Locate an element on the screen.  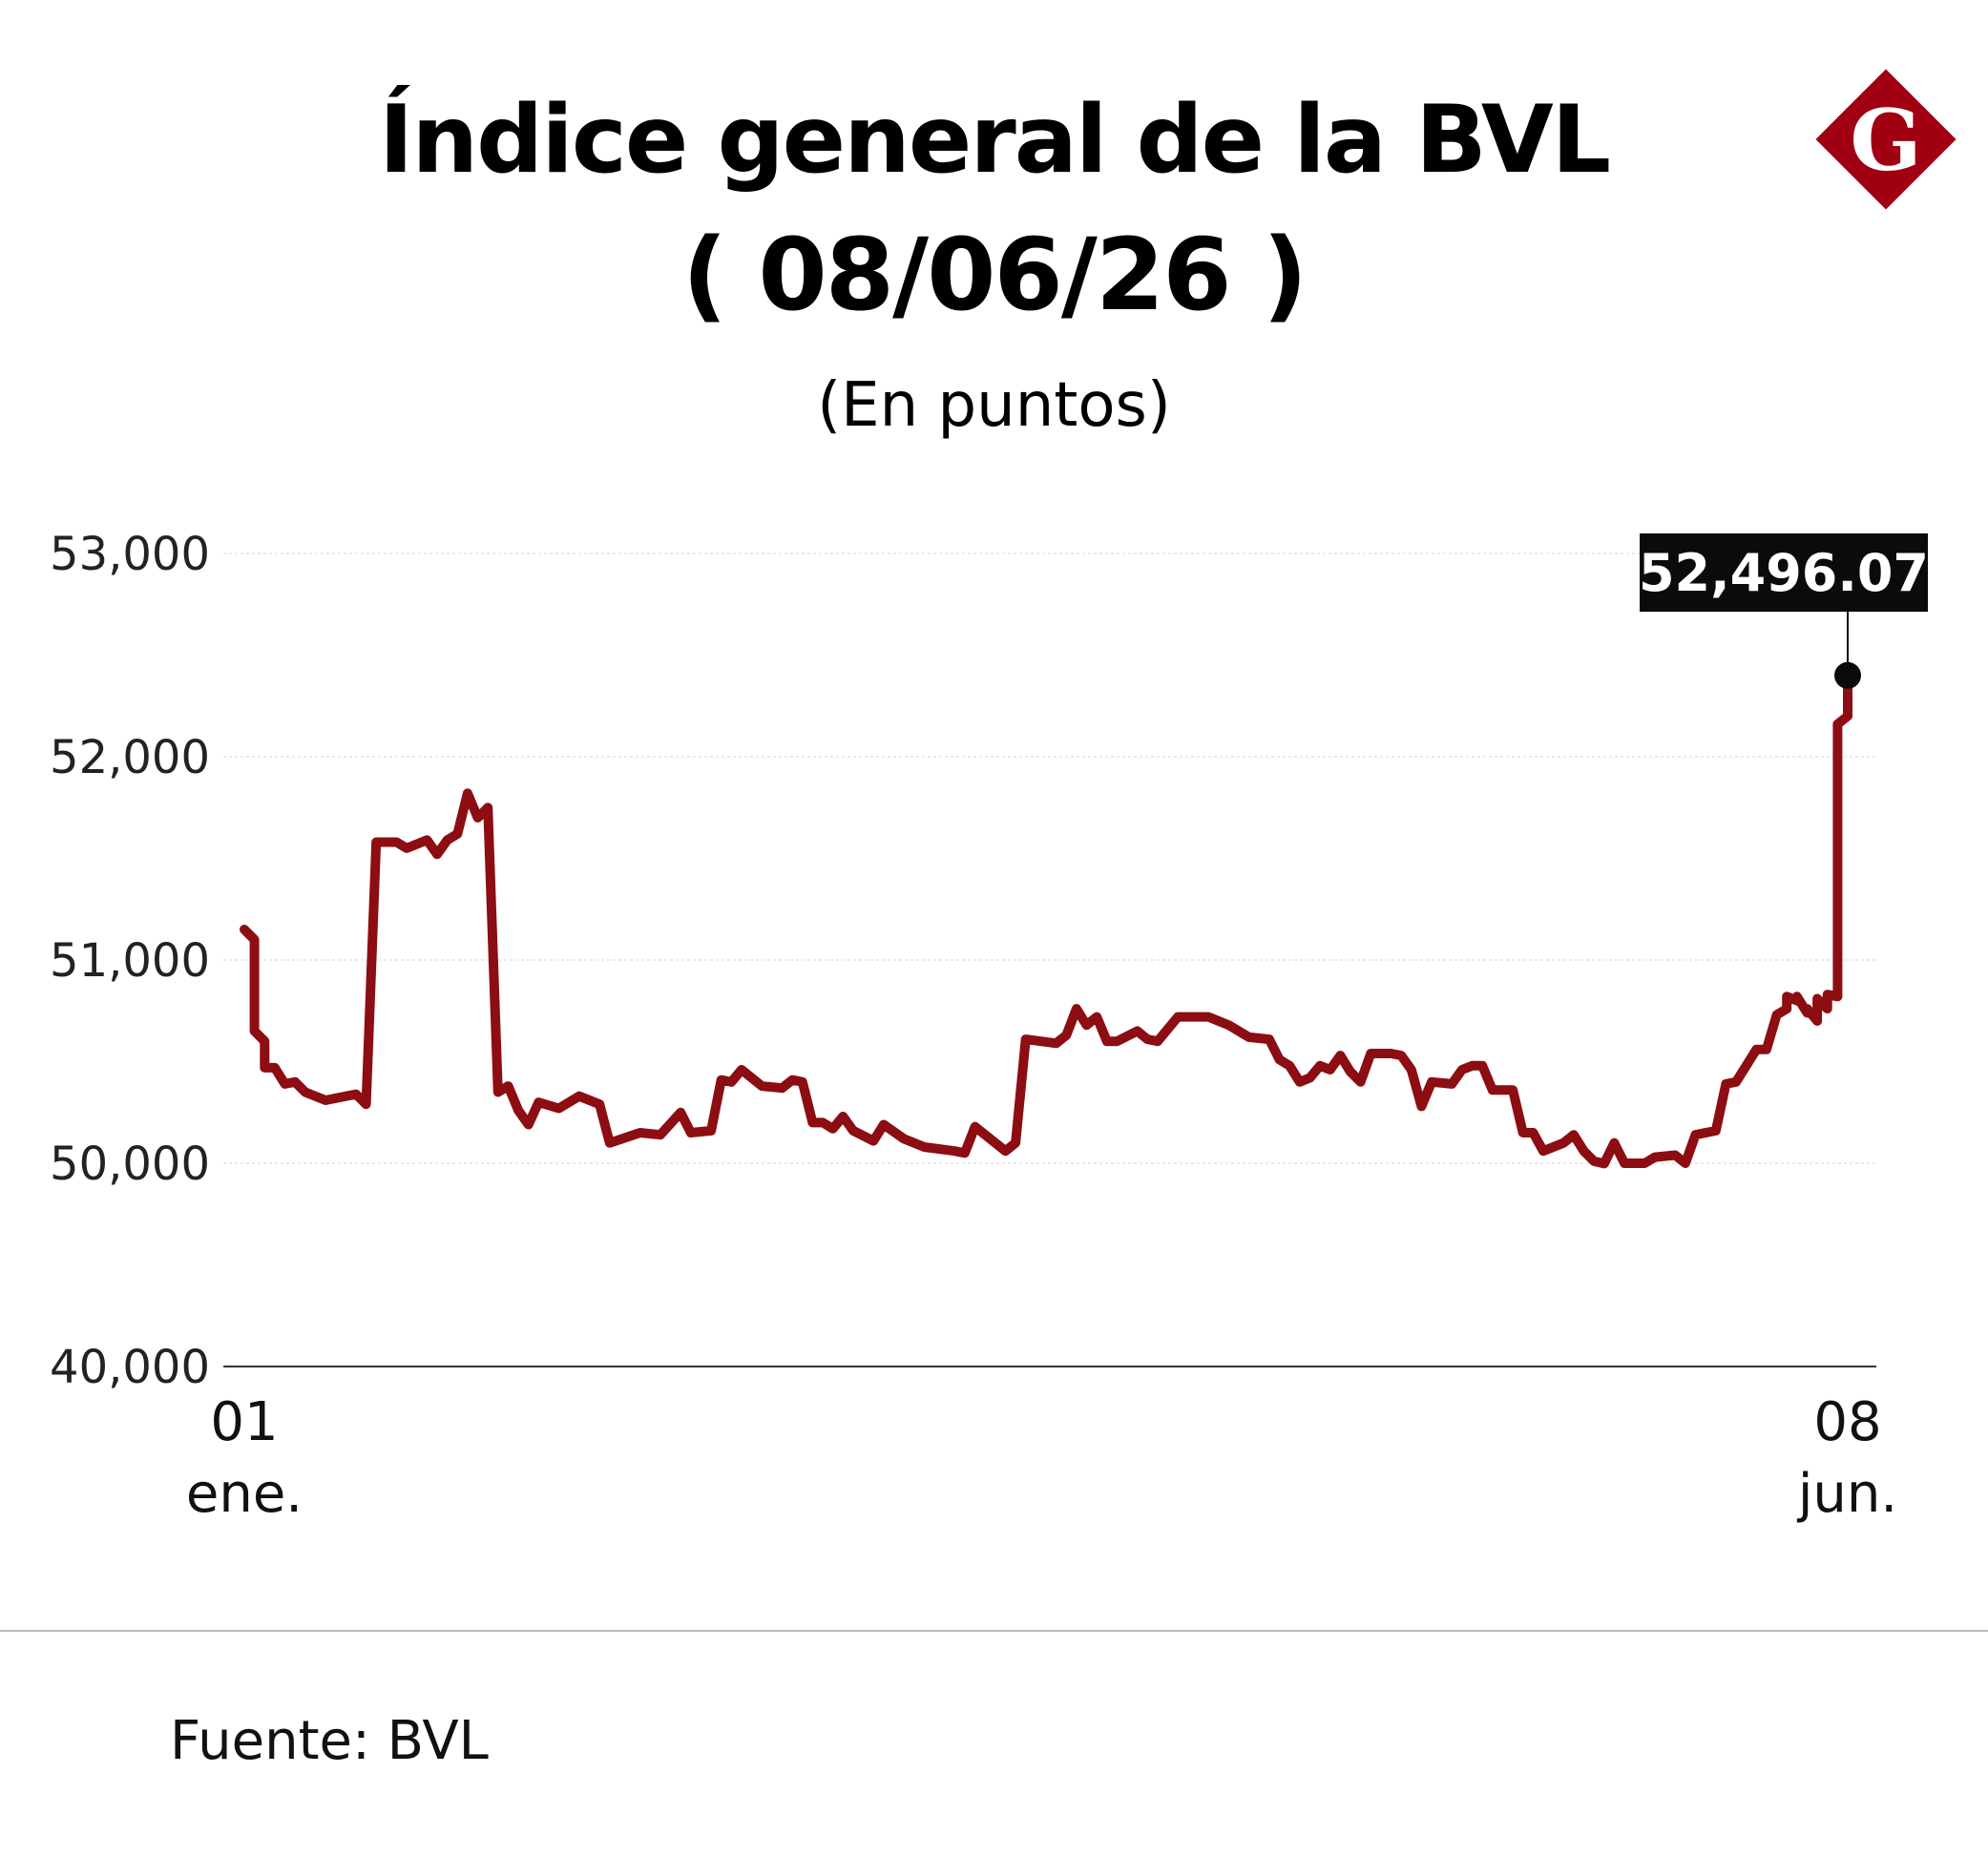
x-axis-labels: 01 ene. 08 jun. is located at coordinates (1041, 1458).